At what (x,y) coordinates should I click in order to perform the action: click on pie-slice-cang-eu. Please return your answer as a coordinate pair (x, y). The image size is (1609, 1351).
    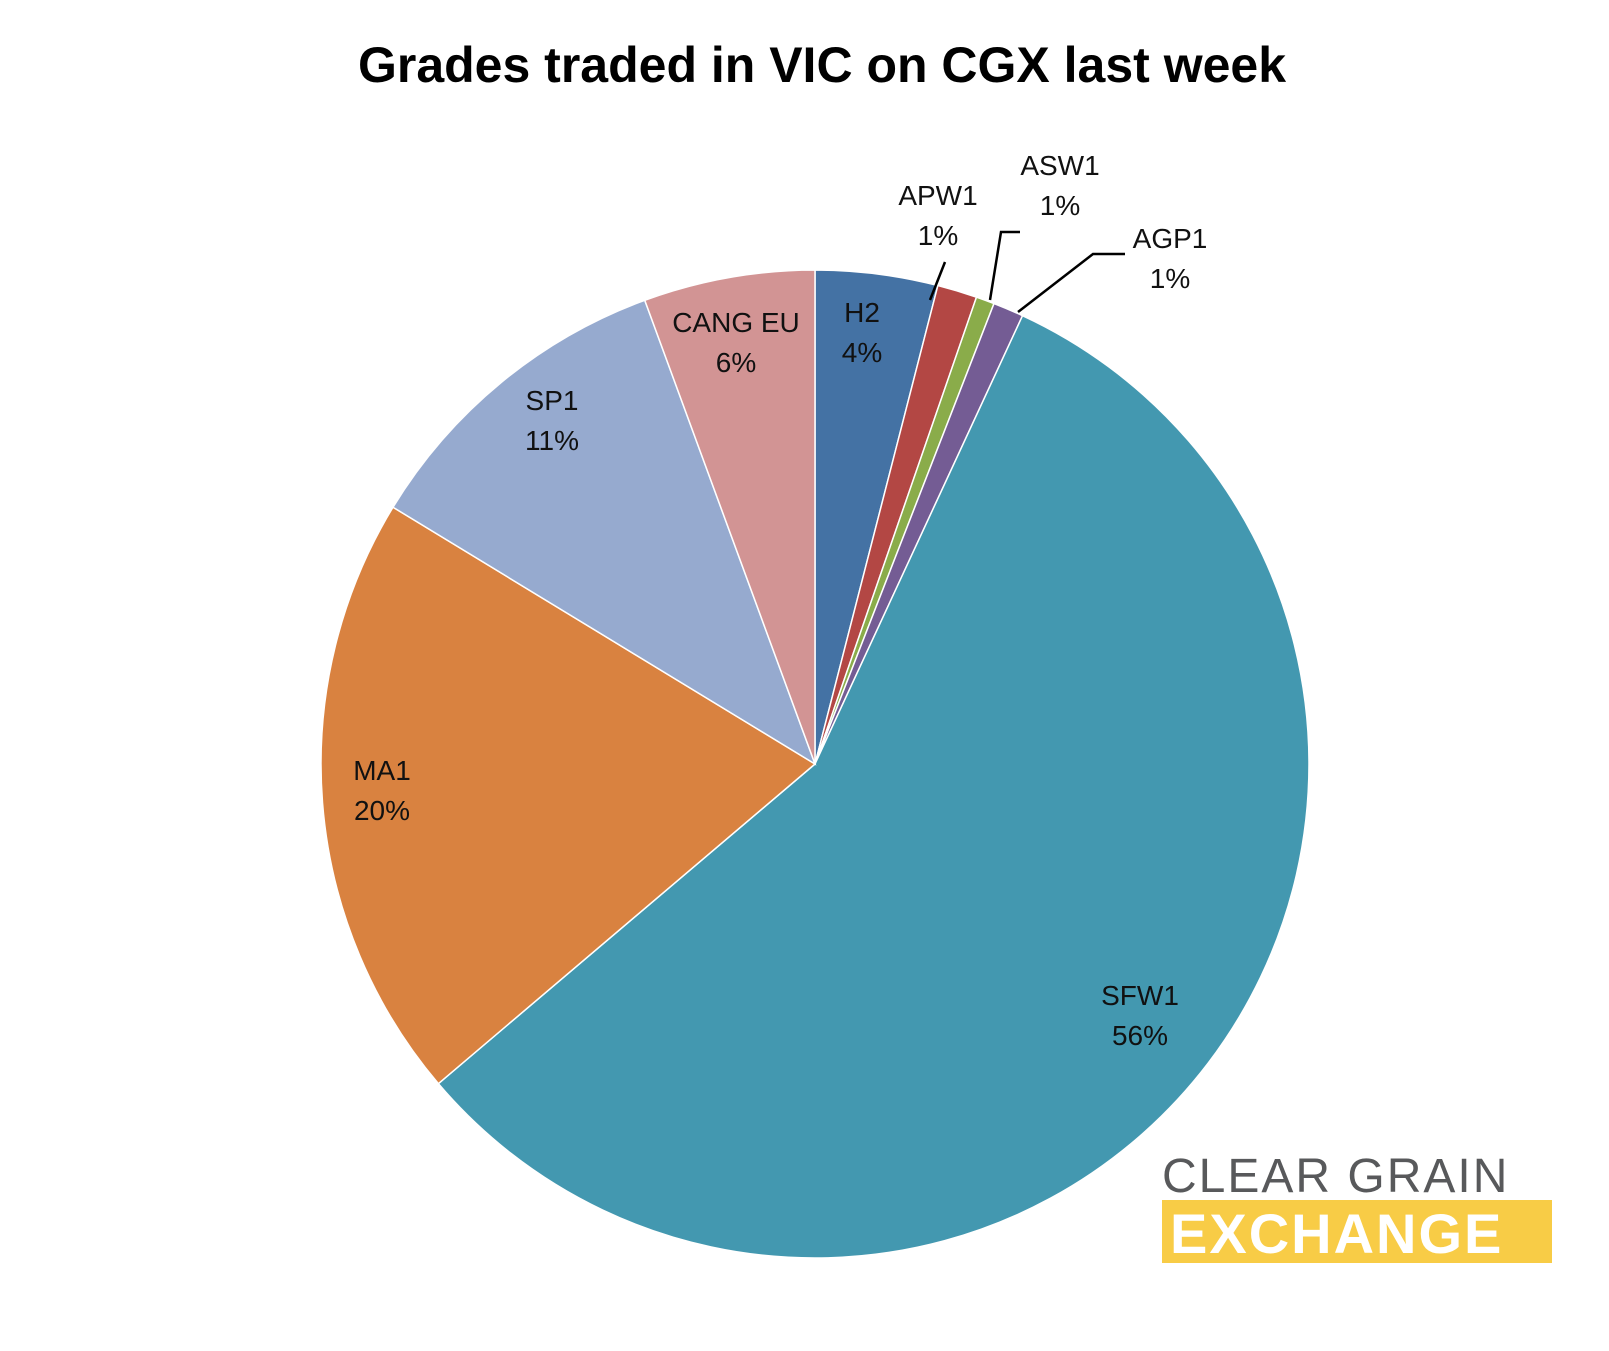
    Looking at the image, I should click on (729, 517).